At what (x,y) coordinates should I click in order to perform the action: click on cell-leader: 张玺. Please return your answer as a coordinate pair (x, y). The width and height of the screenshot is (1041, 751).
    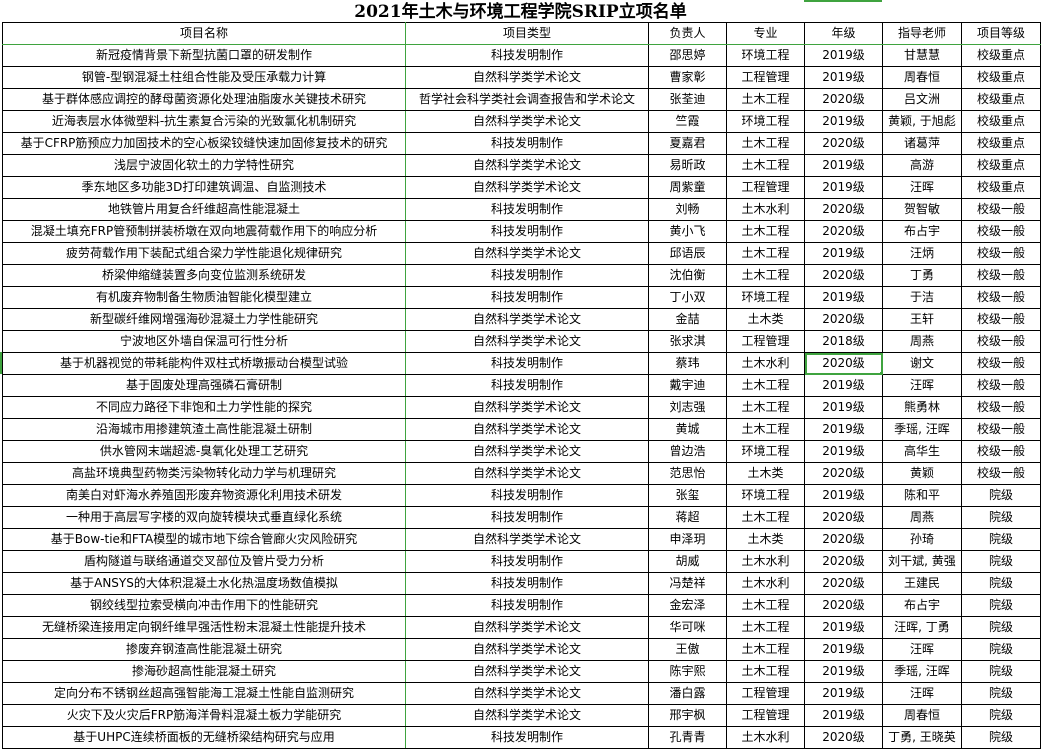
    Looking at the image, I should click on (687, 495).